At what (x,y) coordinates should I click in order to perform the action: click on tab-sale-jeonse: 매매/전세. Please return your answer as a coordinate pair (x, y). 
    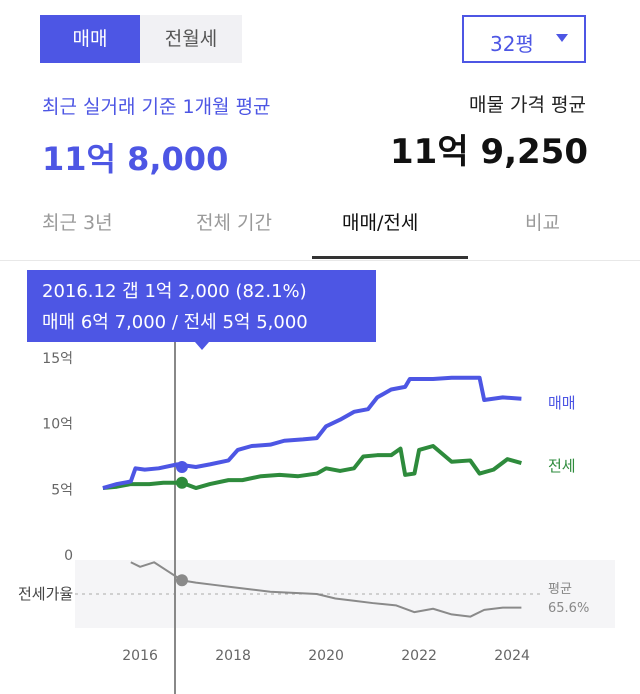
    Looking at the image, I should click on (380, 223).